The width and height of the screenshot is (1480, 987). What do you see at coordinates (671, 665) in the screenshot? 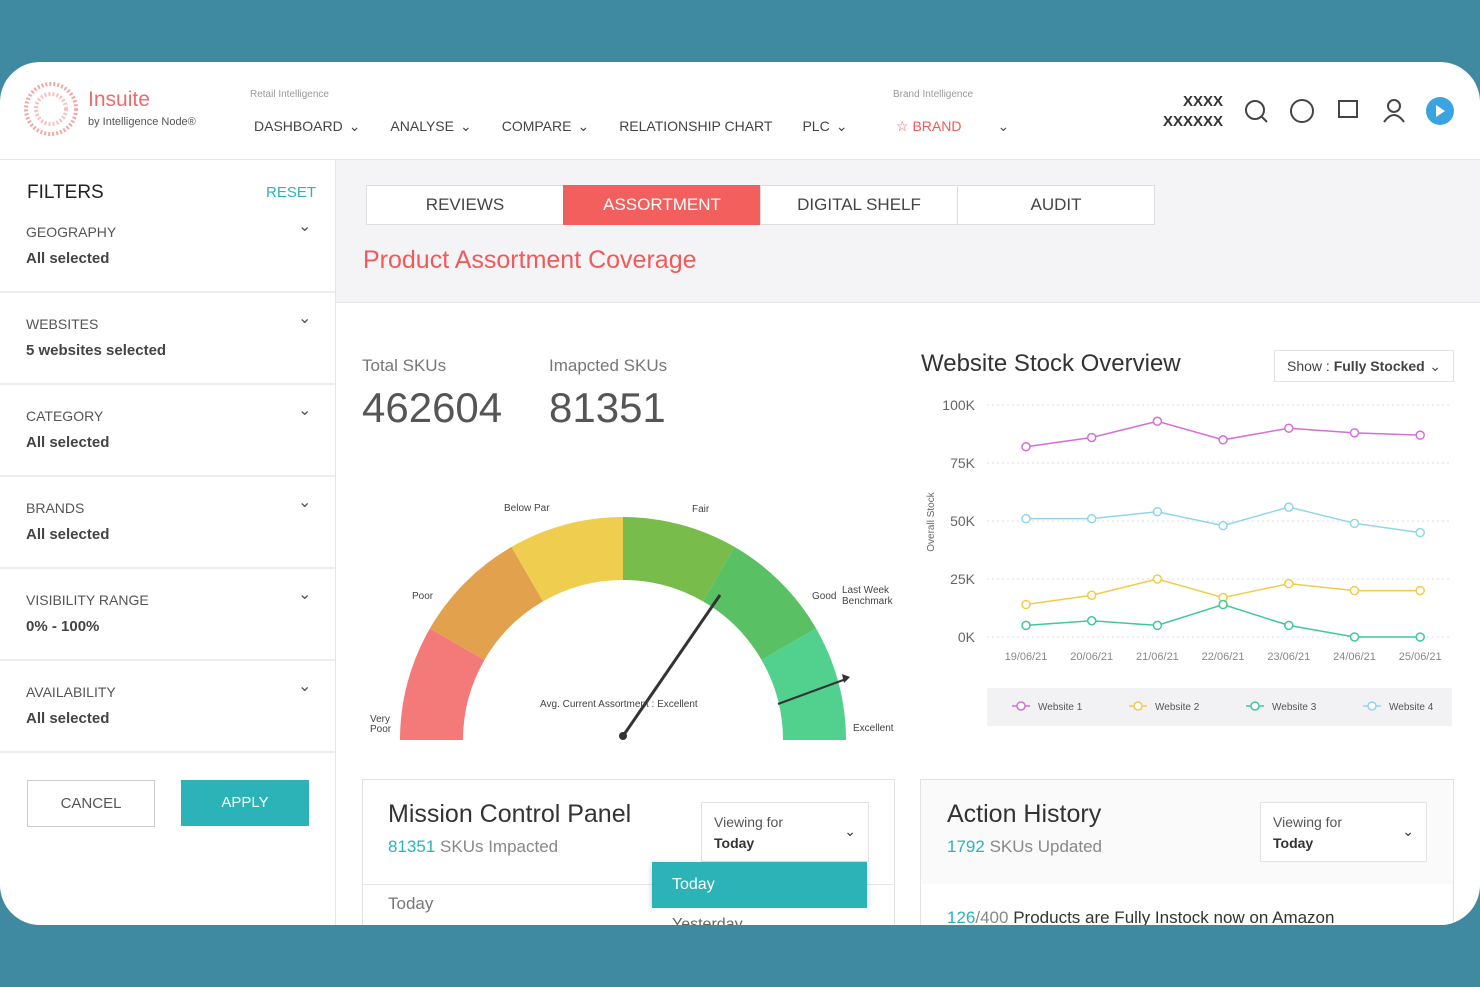
I see `gauge-needle` at bounding box center [671, 665].